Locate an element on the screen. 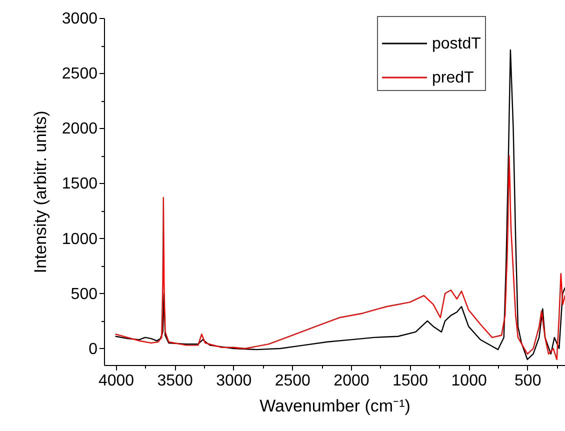  x-tick-label: 1000 is located at coordinates (469, 381).